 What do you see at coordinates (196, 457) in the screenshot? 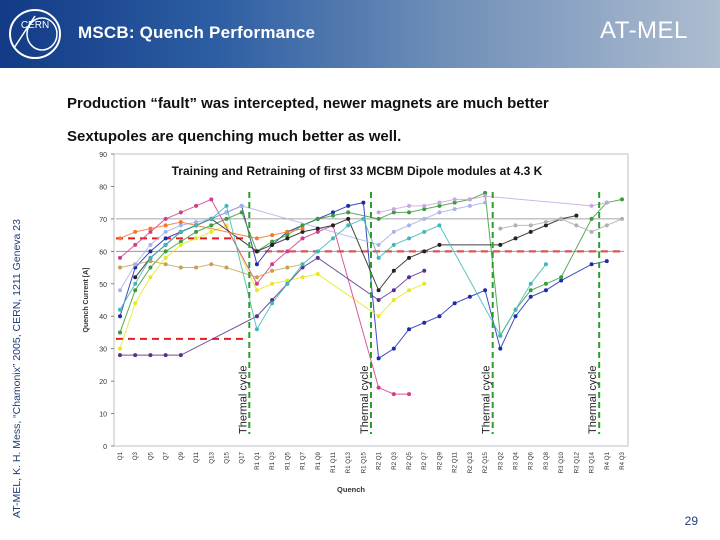
I see `x-tick-label: Q11` at bounding box center [196, 457].